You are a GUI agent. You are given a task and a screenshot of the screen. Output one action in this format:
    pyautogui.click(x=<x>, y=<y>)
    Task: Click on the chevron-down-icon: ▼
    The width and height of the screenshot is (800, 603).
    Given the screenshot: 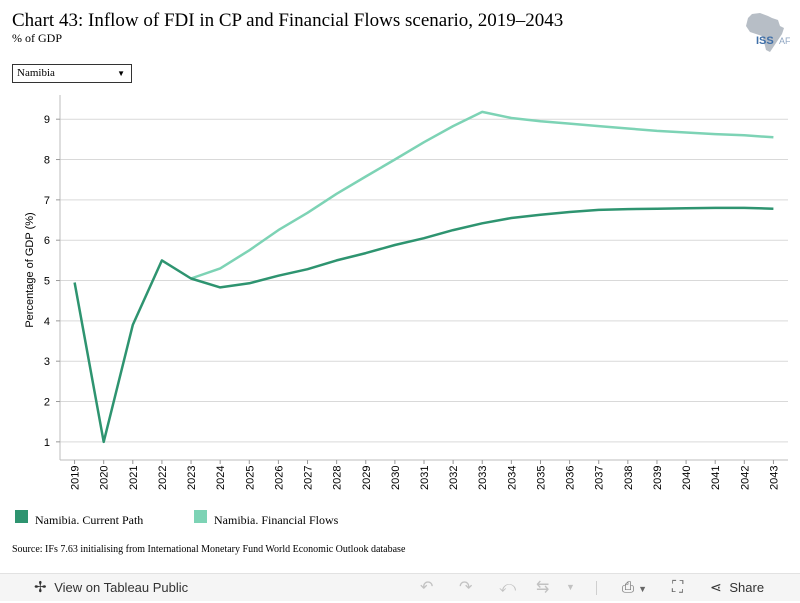 What is the action you would take?
    pyautogui.click(x=570, y=587)
    